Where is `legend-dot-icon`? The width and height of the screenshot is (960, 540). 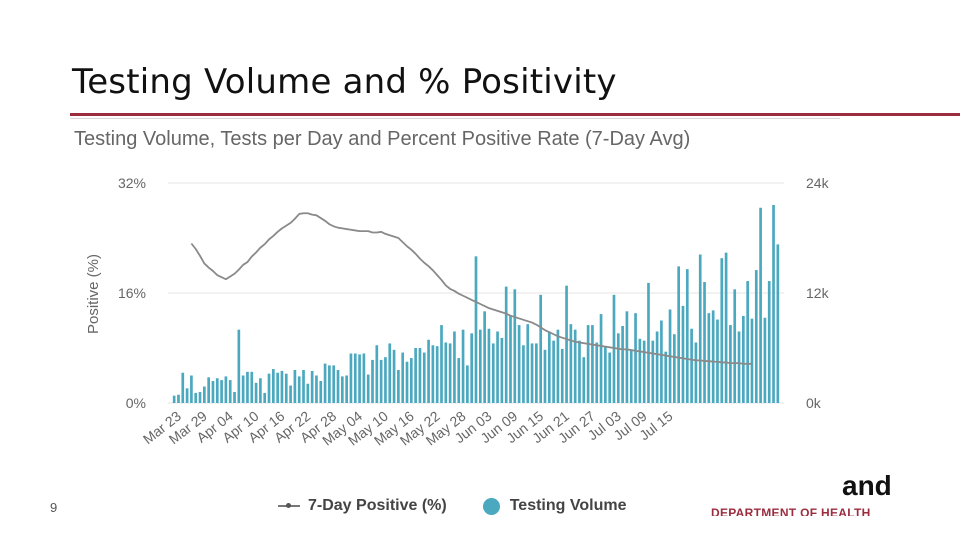
legend-dot-icon is located at coordinates (491, 506).